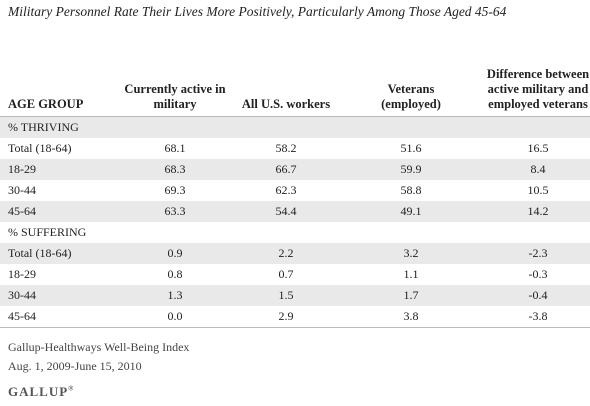  Describe the element at coordinates (538, 211) in the screenshot. I see `cell-value: 14.2` at that location.